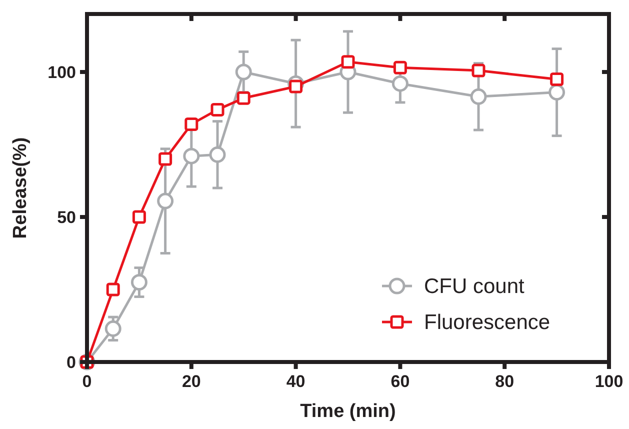 This screenshot has height=429, width=629. I want to click on y-tick-label: 50, so click(66, 217).